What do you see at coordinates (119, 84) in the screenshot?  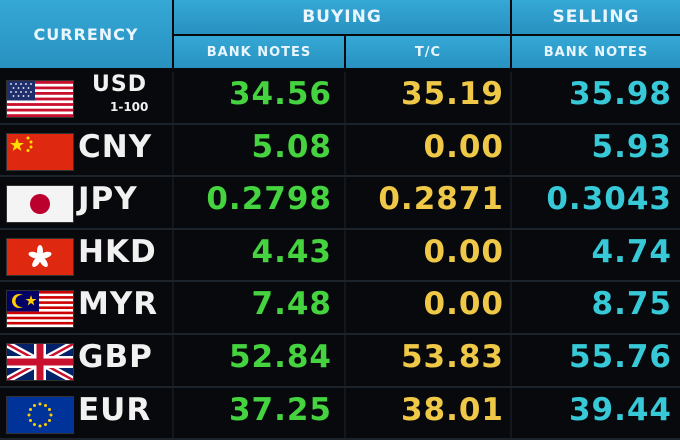 I see `currency-code: USD` at bounding box center [119, 84].